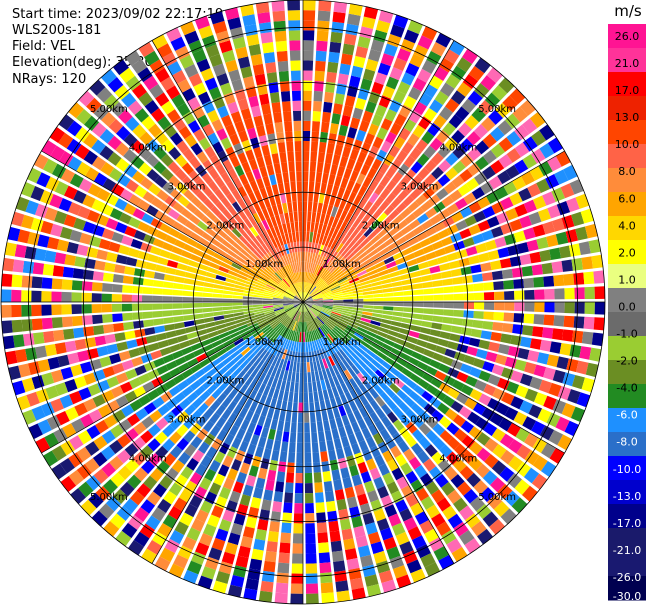 This screenshot has height=607, width=647. I want to click on colorbar-tick-label: -21.0, so click(627, 550).